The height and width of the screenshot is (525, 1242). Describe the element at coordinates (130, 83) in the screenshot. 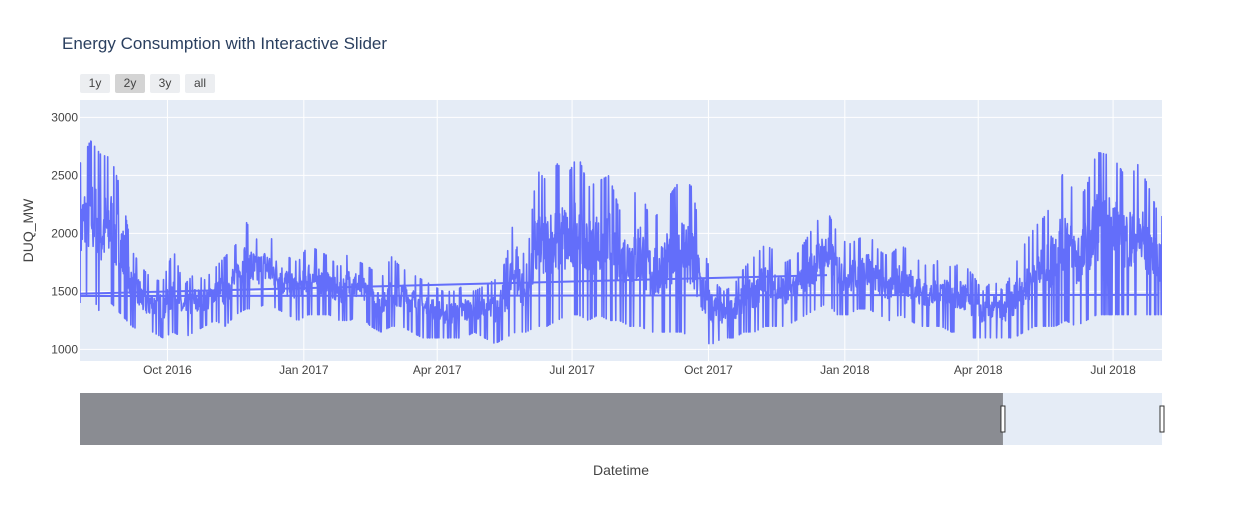

I see `range-button-2y: 2y` at that location.